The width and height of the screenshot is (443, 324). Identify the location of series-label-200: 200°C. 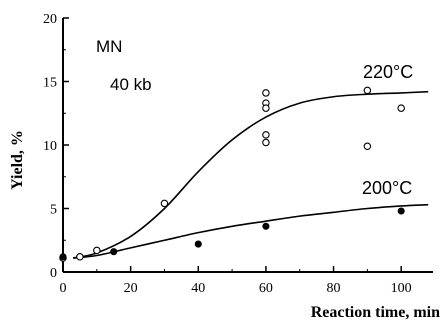
(387, 188).